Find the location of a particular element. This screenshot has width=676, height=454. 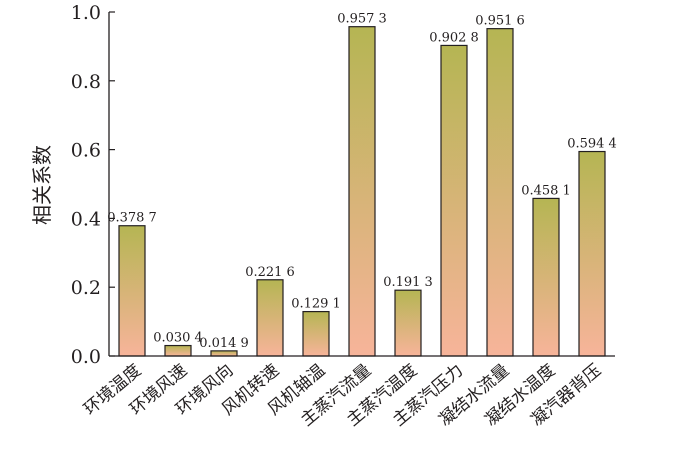

y-tick-label: 0.8 is located at coordinates (86, 82).